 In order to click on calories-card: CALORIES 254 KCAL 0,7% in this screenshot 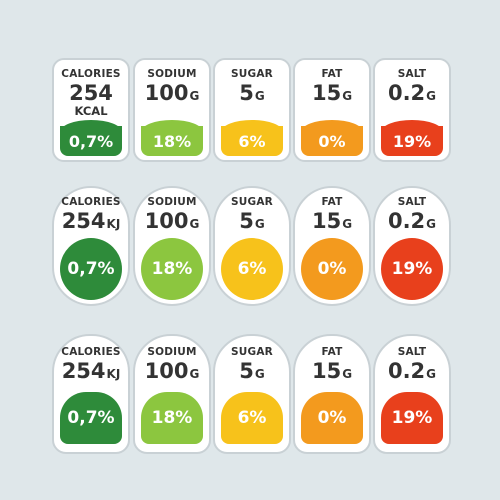, I will do `click(91, 110)`.